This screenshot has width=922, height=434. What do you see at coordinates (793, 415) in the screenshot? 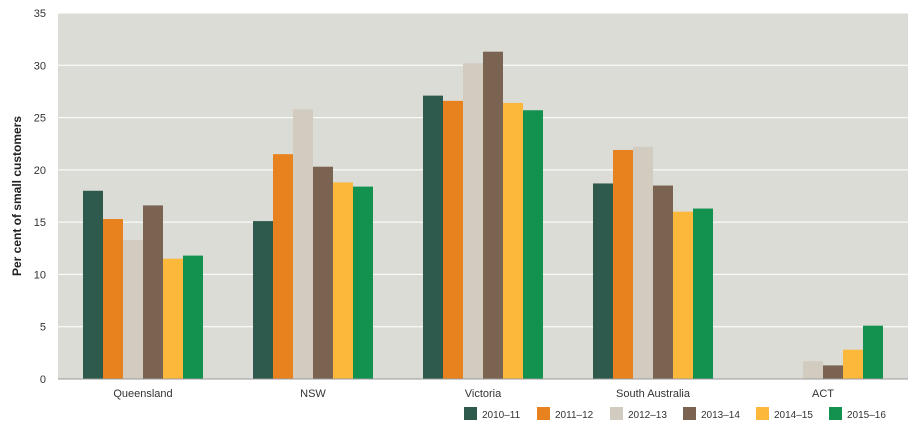
I see `legend-label: 2014–15` at bounding box center [793, 415].